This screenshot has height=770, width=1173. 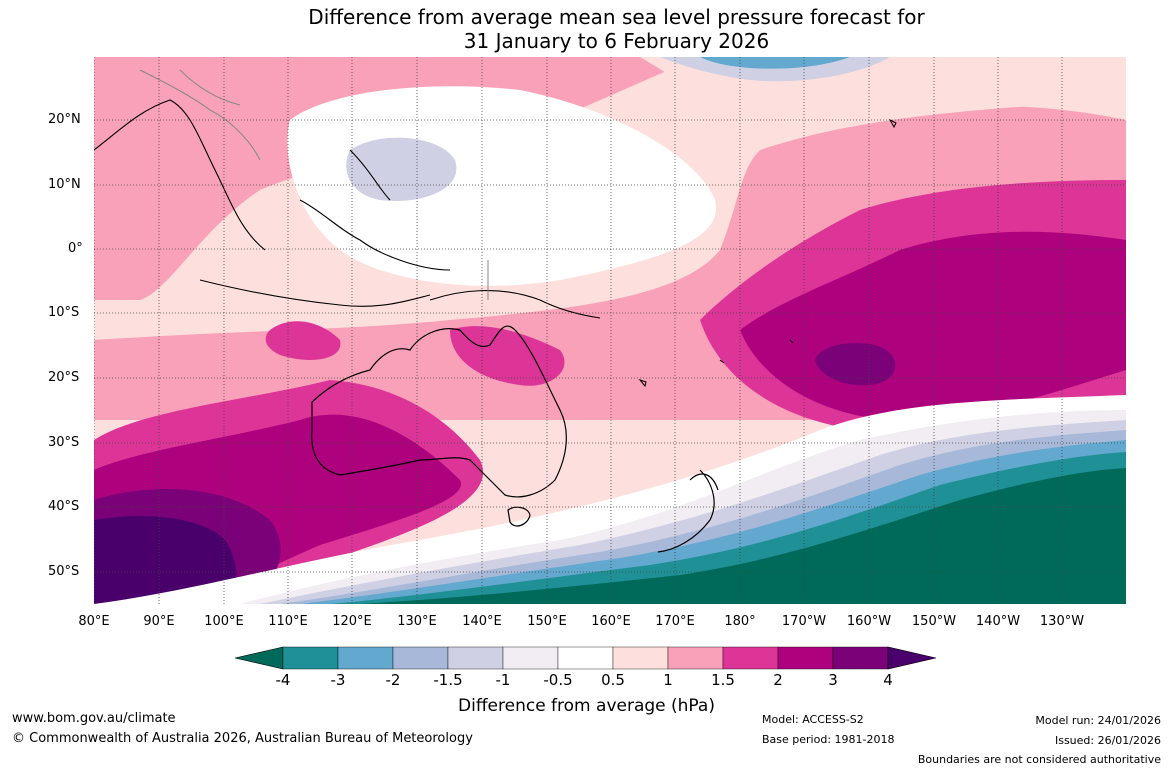 I want to click on lon-label-160w: 160°W, so click(x=869, y=621).